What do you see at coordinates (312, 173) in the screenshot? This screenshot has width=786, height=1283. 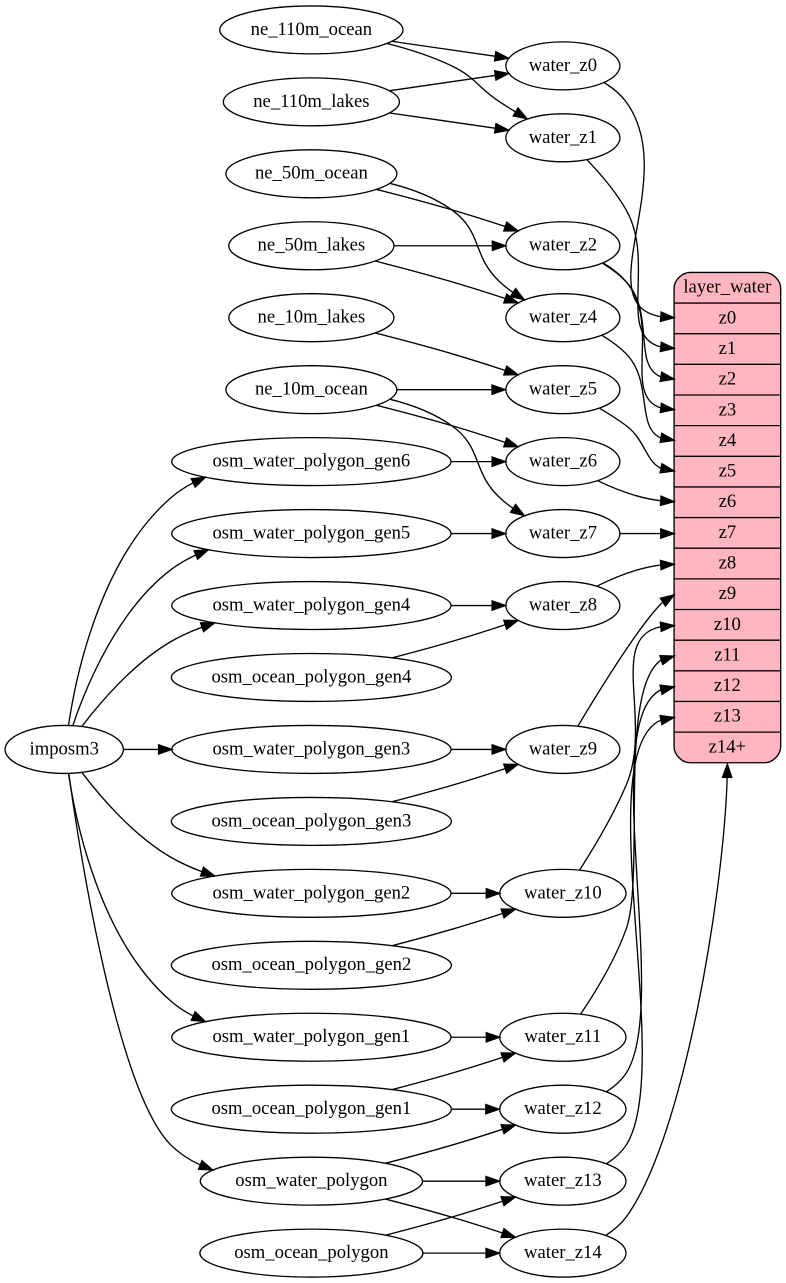 I see `svg-text: ne_50m_ocean` at bounding box center [312, 173].